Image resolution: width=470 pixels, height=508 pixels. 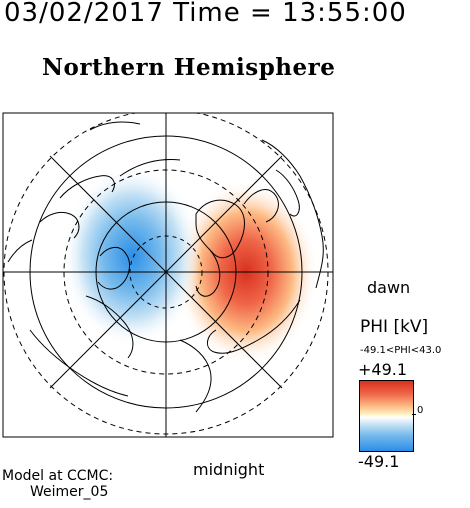 What do you see at coordinates (132, 256) in the screenshot?
I see `negative-potential-cell` at bounding box center [132, 256].